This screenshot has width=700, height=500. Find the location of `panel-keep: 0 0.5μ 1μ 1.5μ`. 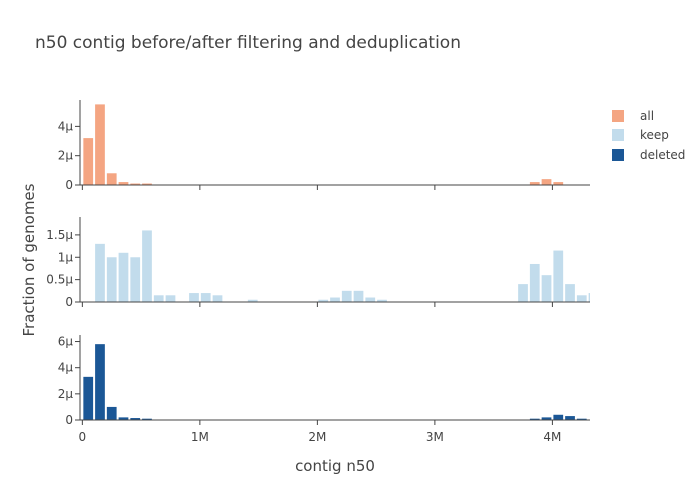

panel-keep: 0 0.5μ 1μ 1.5μ is located at coordinates (318, 263).